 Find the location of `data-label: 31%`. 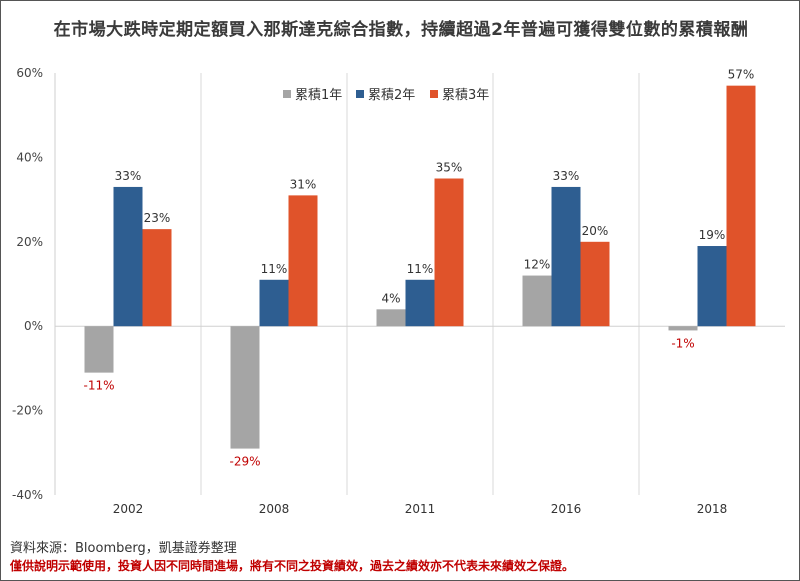

data-label: 31% is located at coordinates (303, 184).